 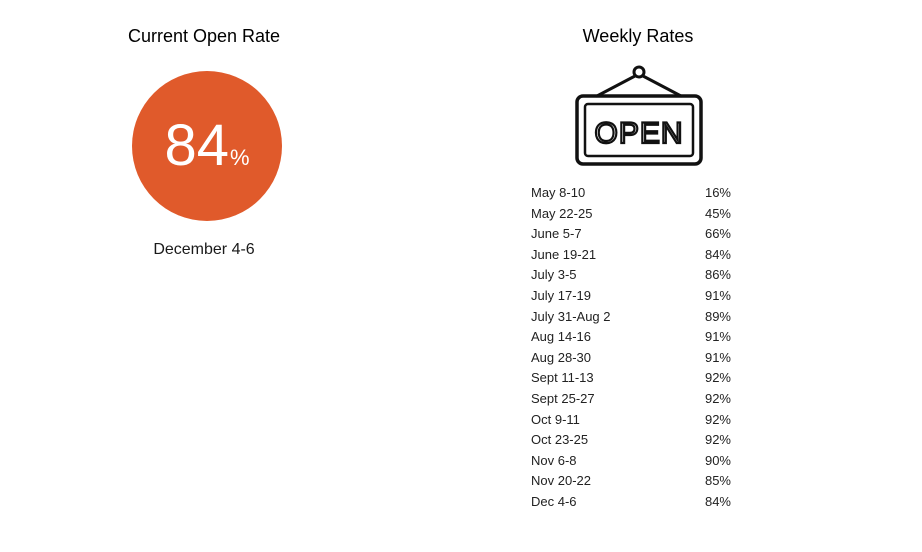 I want to click on week-rate: 85%, so click(x=717, y=481).